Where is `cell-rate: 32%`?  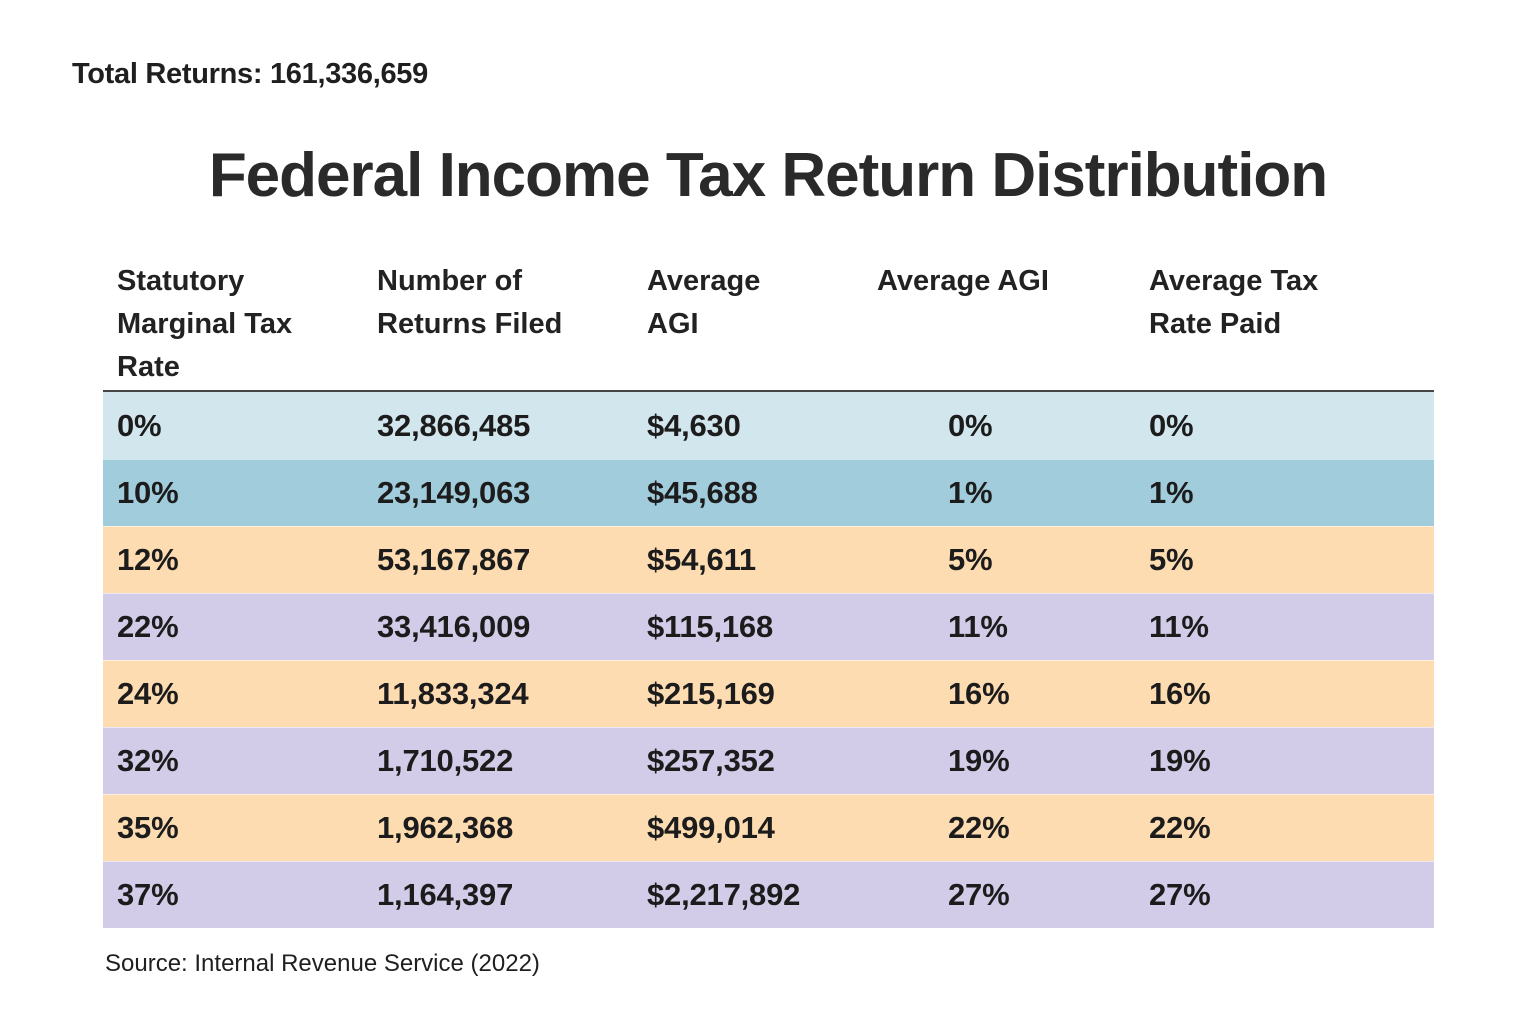 cell-rate: 32% is located at coordinates (148, 760).